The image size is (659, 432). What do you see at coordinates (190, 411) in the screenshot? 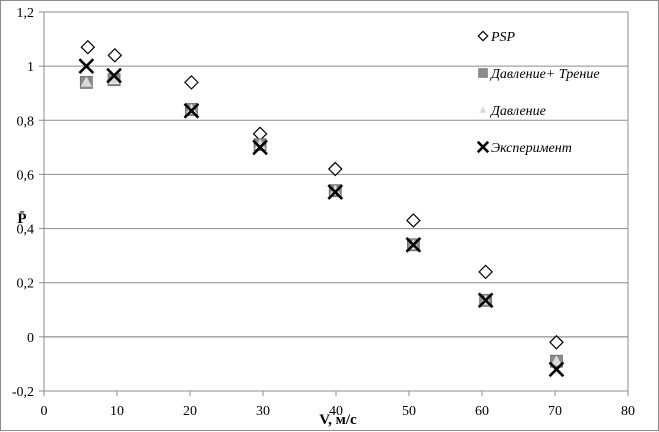
I see `x-tick-label: 20` at bounding box center [190, 411].